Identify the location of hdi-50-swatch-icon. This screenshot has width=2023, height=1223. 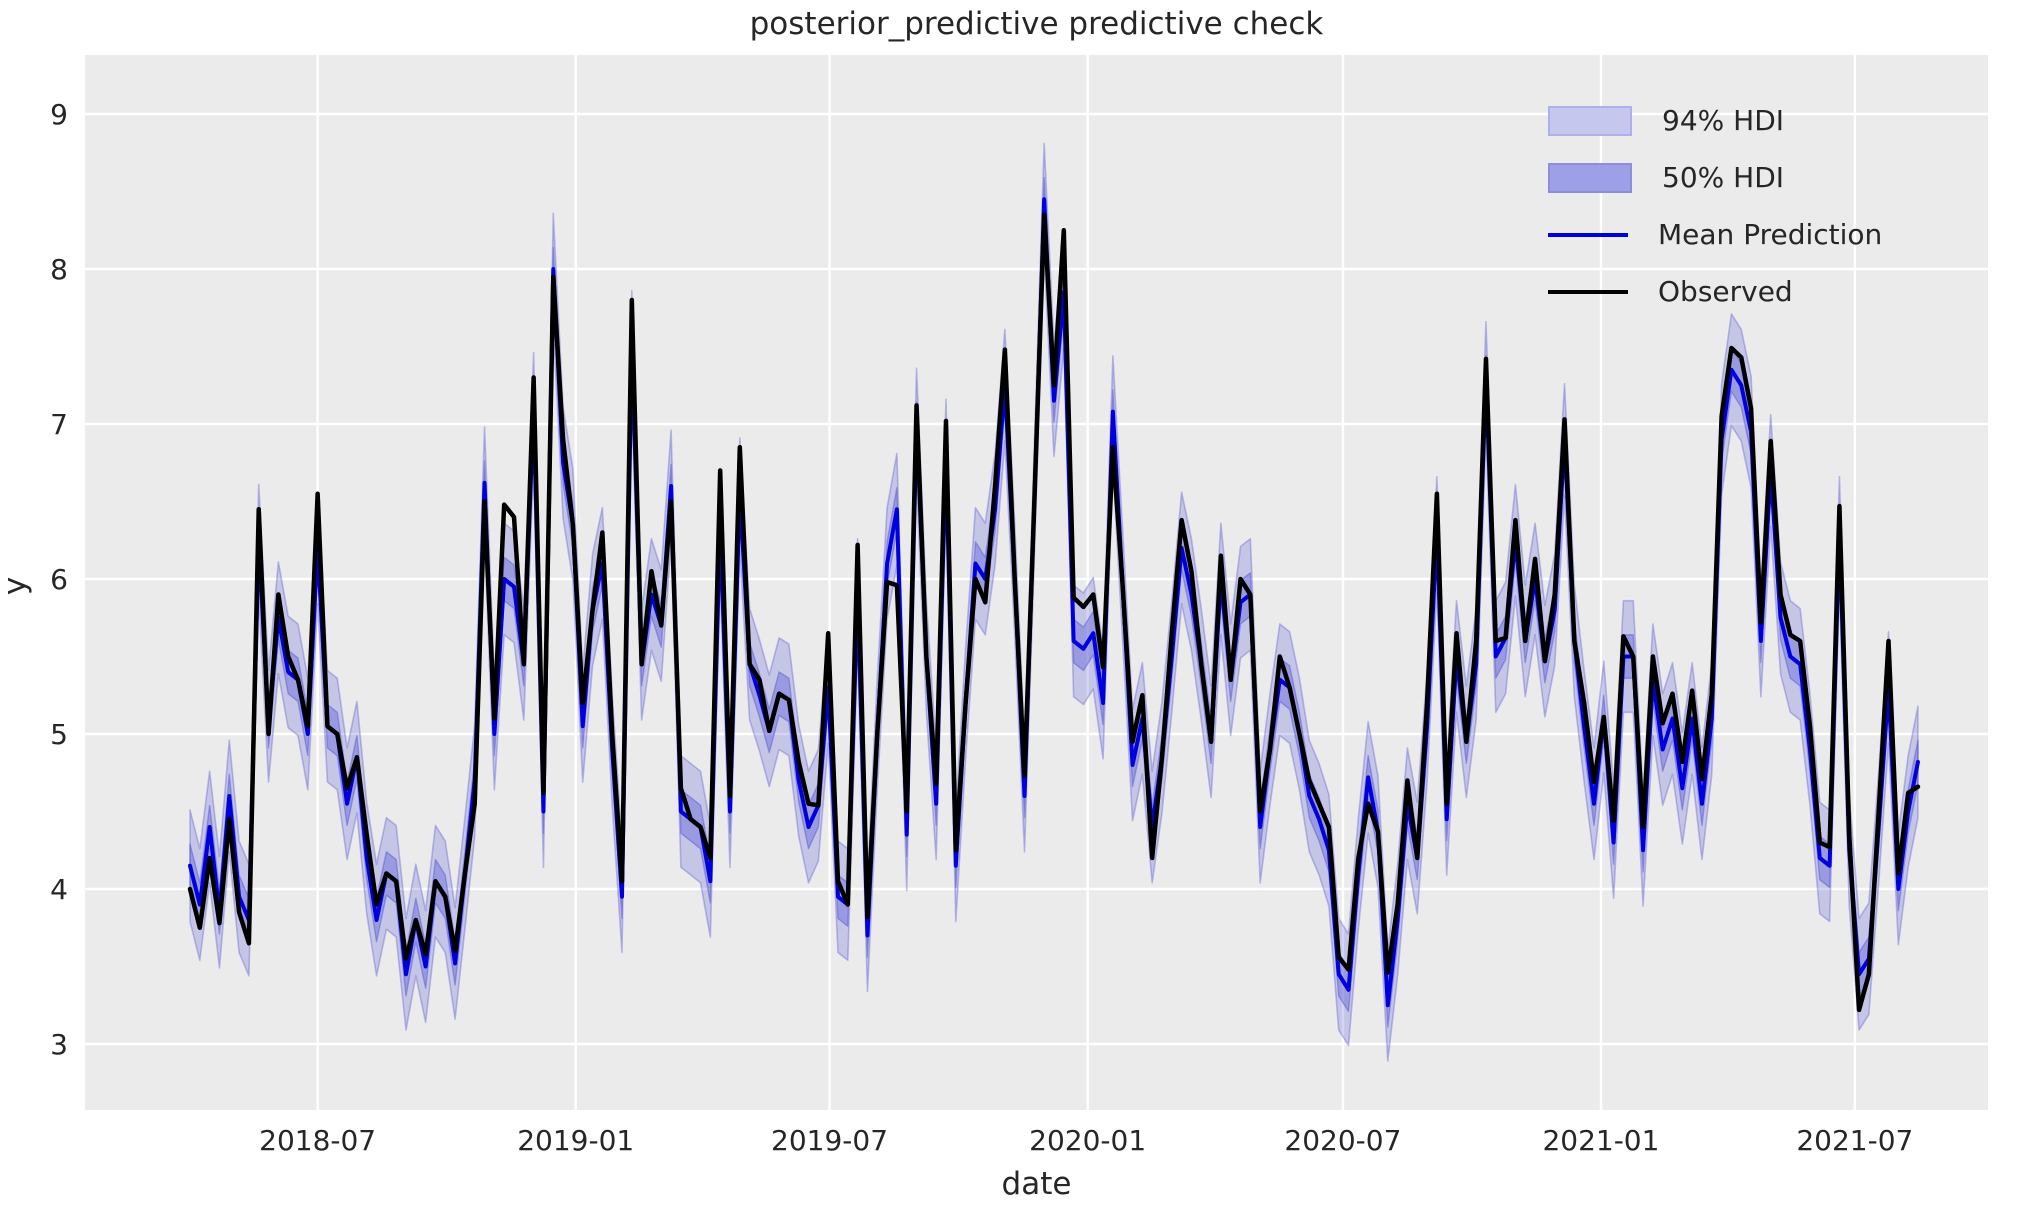
(1590, 177).